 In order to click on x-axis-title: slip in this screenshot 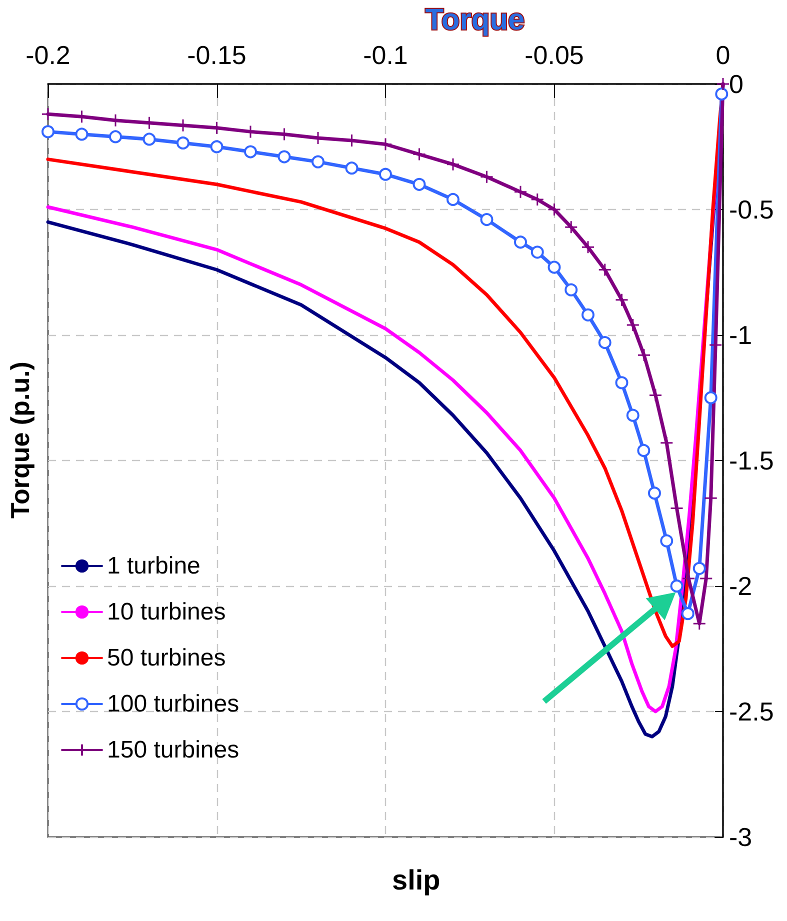, I will do `click(416, 880)`.